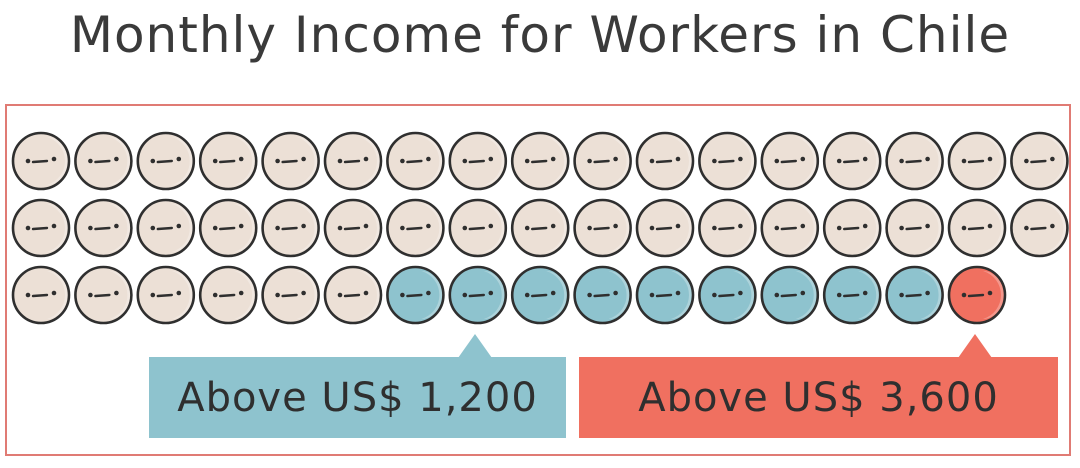 This screenshot has width=1080, height=468. I want to click on callout-pointer-blue, so click(475, 346).